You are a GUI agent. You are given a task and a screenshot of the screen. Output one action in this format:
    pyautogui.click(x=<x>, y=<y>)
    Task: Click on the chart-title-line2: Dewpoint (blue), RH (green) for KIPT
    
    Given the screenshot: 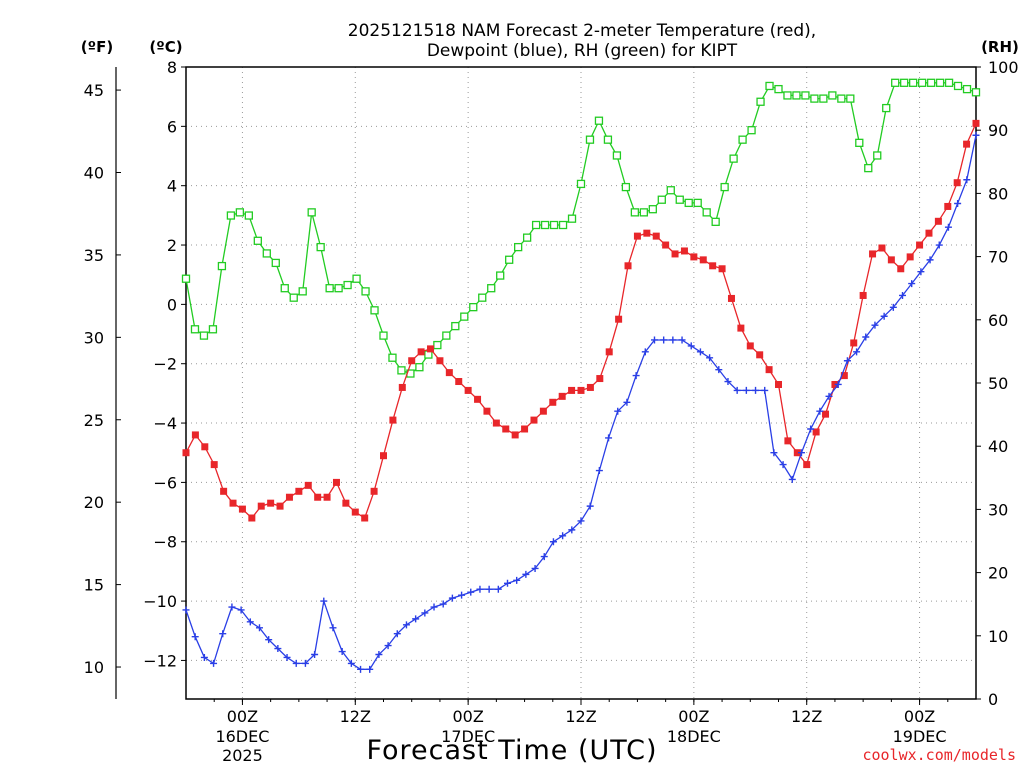 What is the action you would take?
    pyautogui.click(x=582, y=51)
    